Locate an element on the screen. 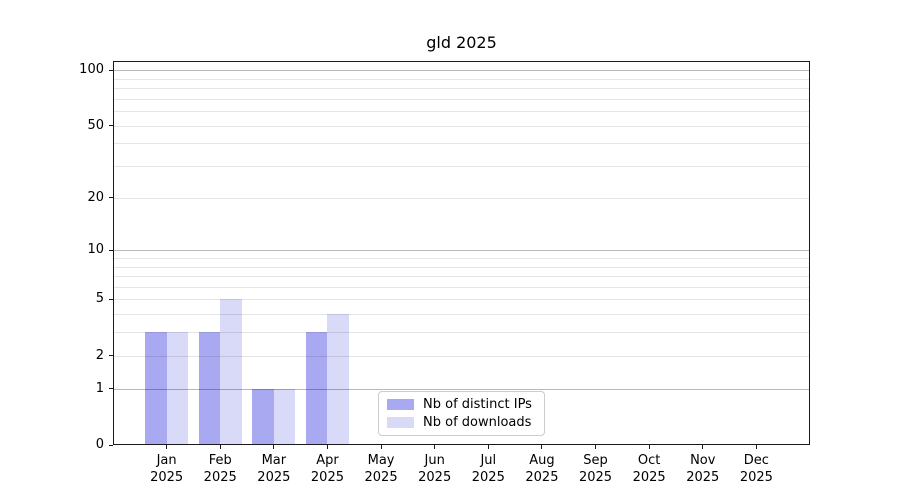  y-tick-label: 10 is located at coordinates (95, 250).